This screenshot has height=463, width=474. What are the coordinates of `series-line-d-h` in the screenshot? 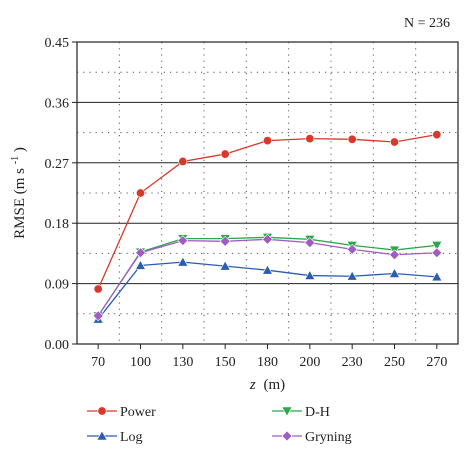 It's located at (267, 276).